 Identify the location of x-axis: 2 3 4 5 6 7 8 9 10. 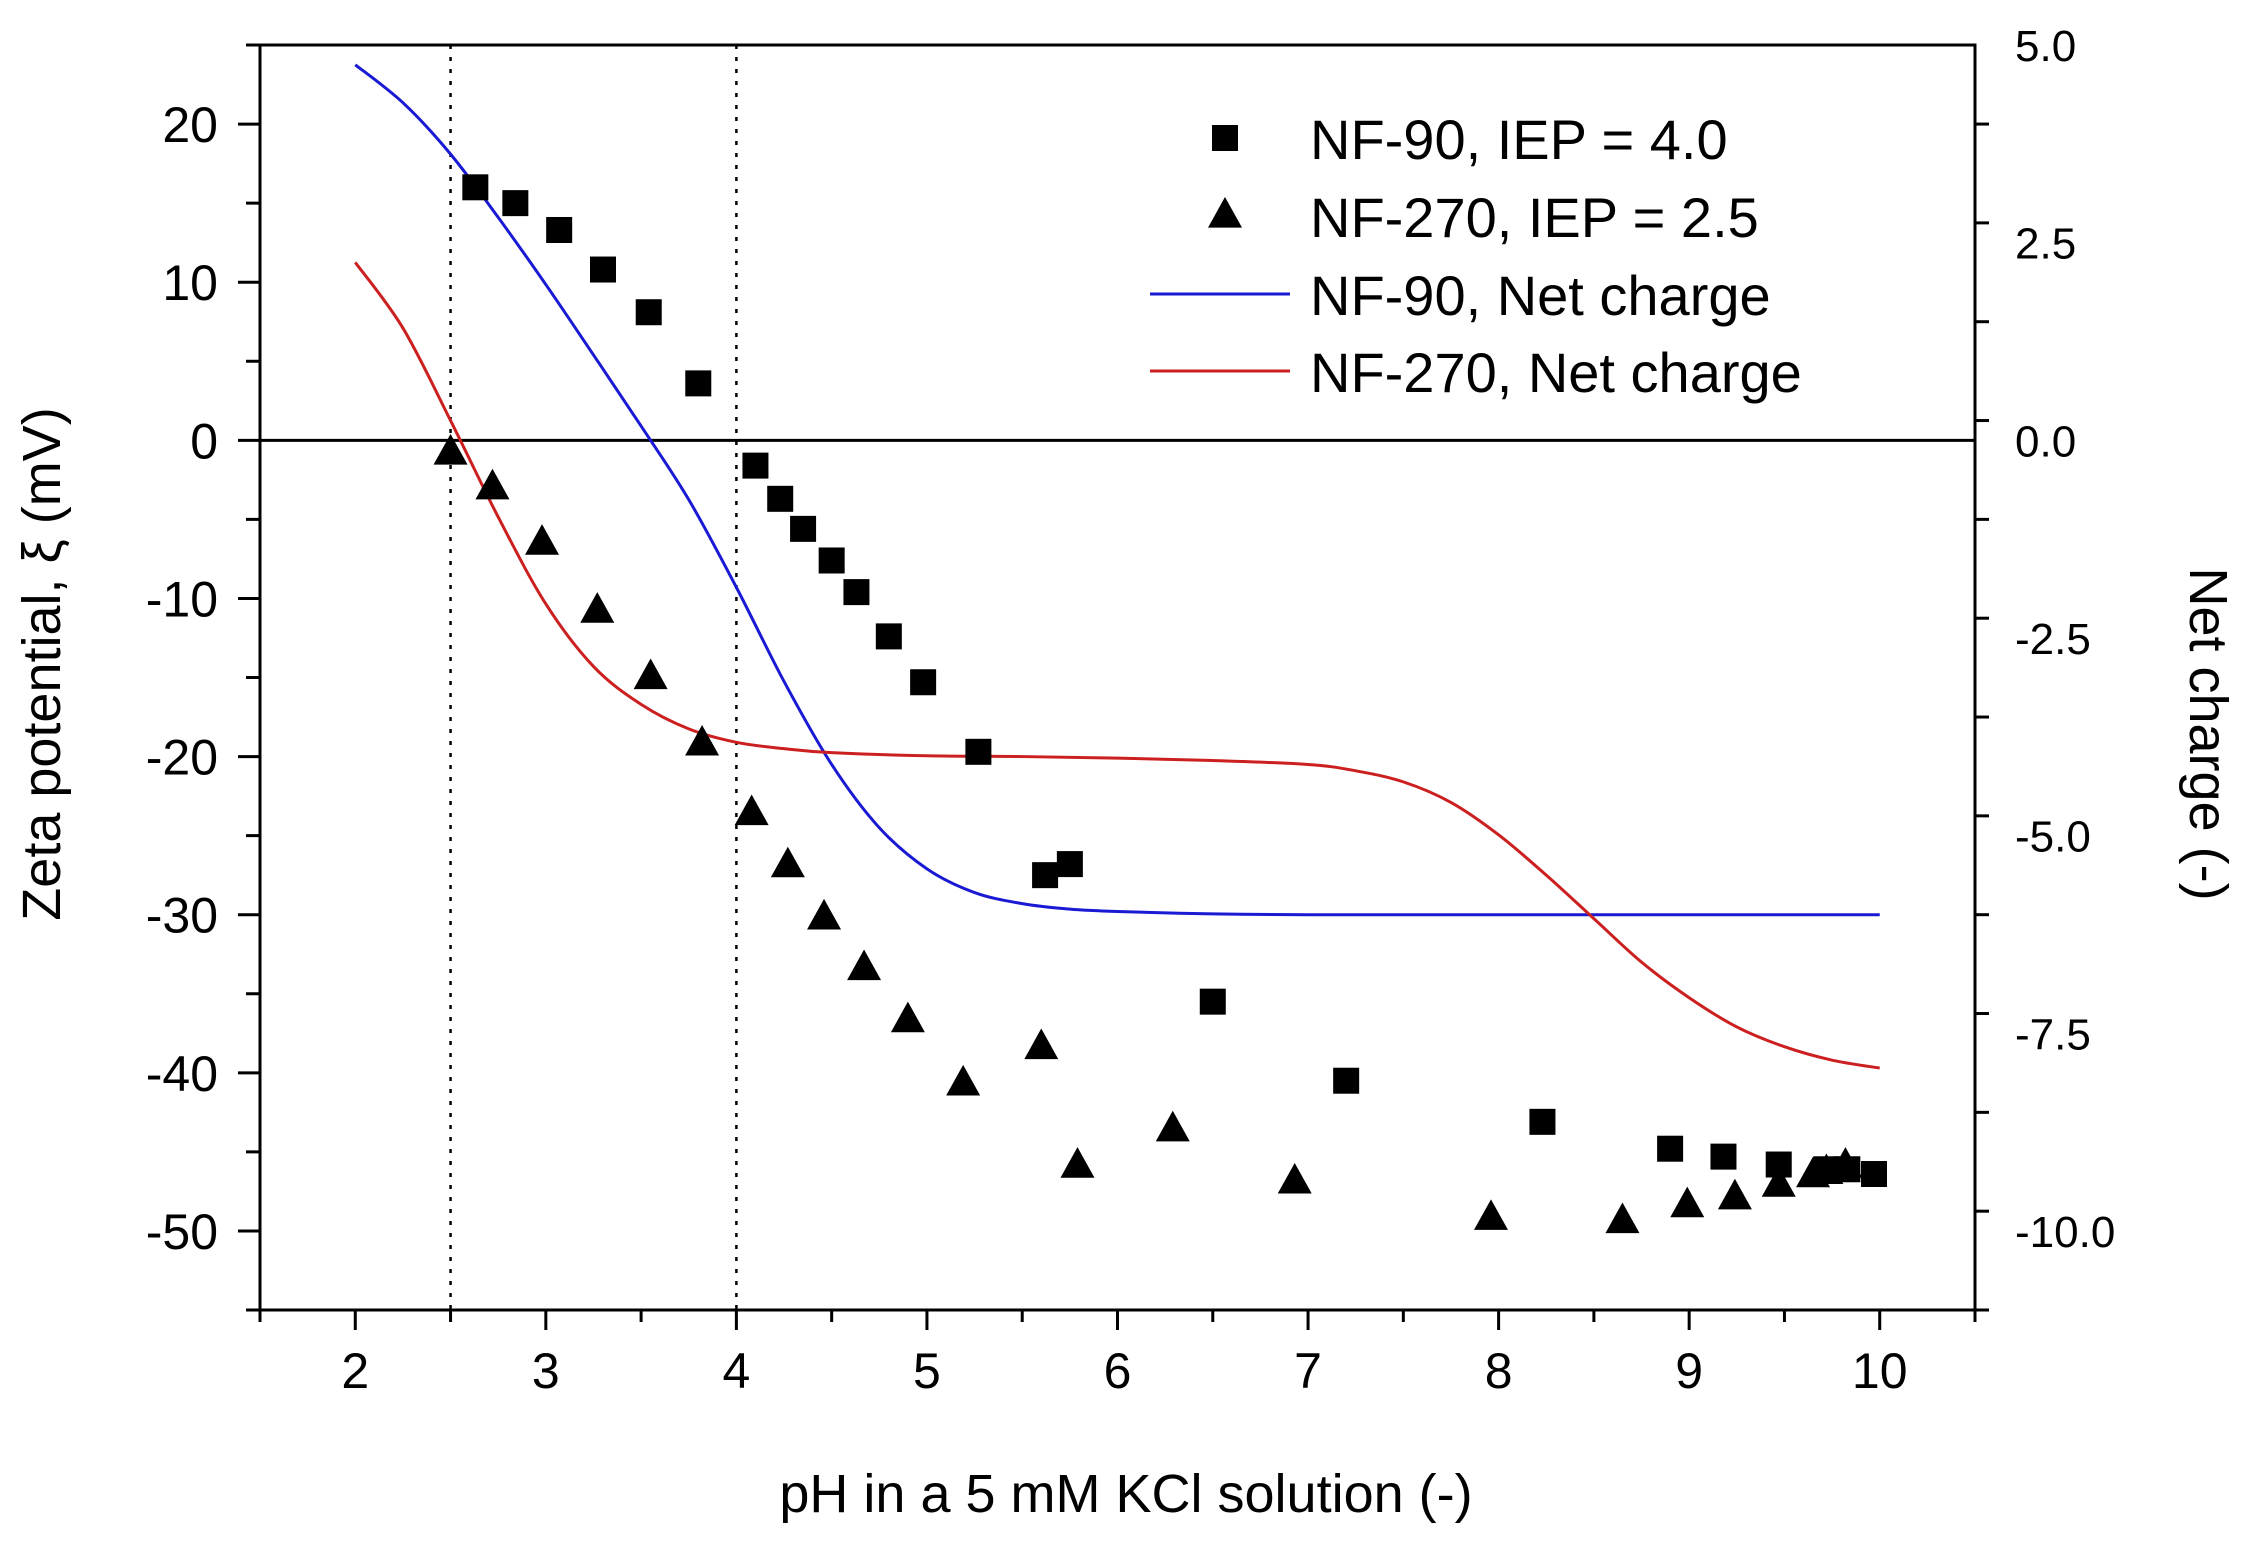
(1117, 1354).